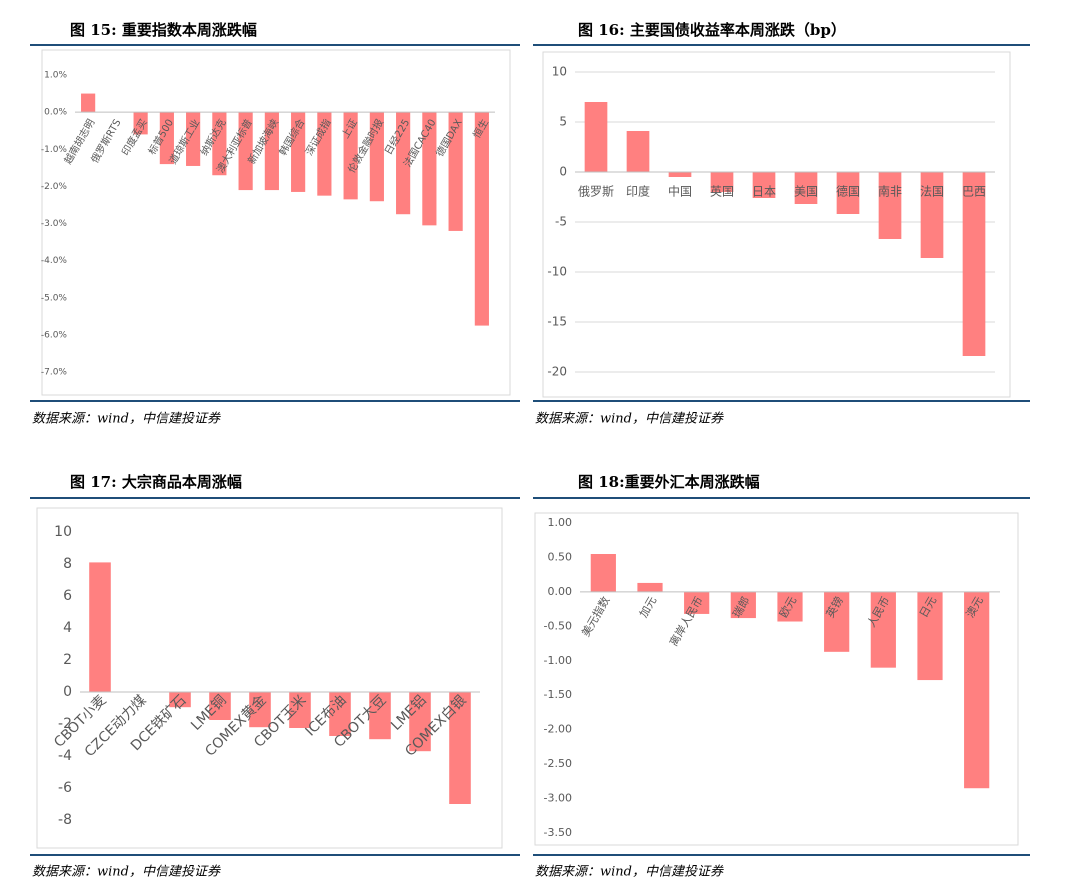 The image size is (1080, 892). Describe the element at coordinates (558, 798) in the screenshot. I see `y-tick-label: -3.00` at that location.